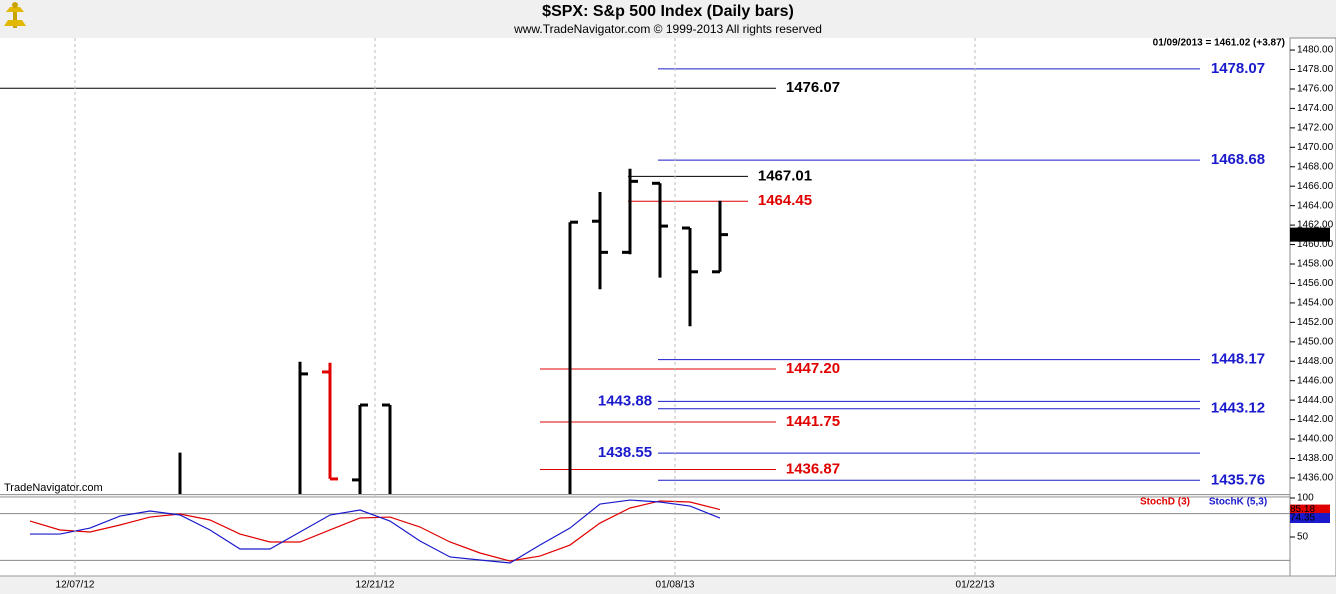 The height and width of the screenshot is (594, 1336). I want to click on y-tick-label: 1438.00, so click(1315, 458).